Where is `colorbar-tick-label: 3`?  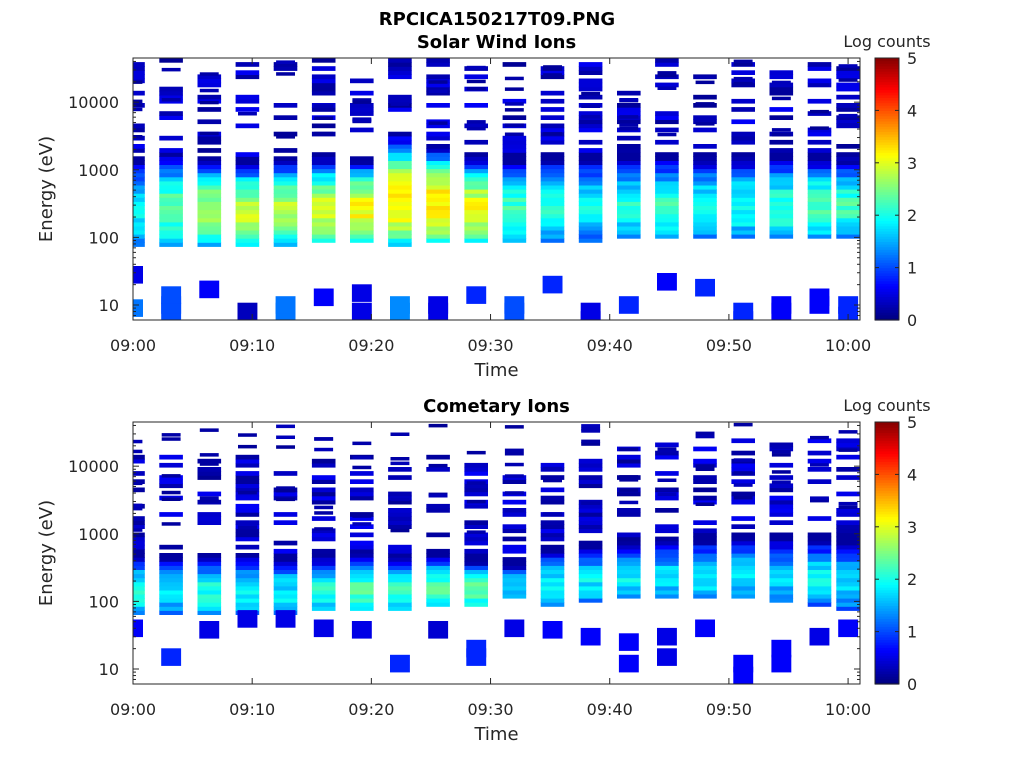
colorbar-tick-label: 3 is located at coordinates (912, 163).